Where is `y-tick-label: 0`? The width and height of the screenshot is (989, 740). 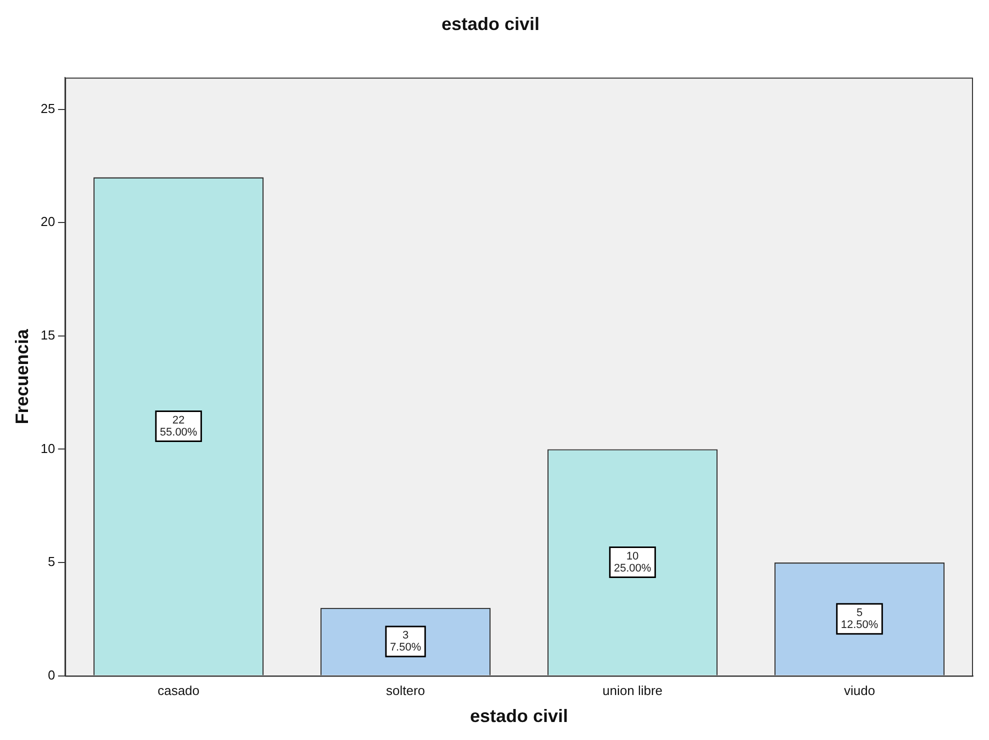 y-tick-label: 0 is located at coordinates (52, 674).